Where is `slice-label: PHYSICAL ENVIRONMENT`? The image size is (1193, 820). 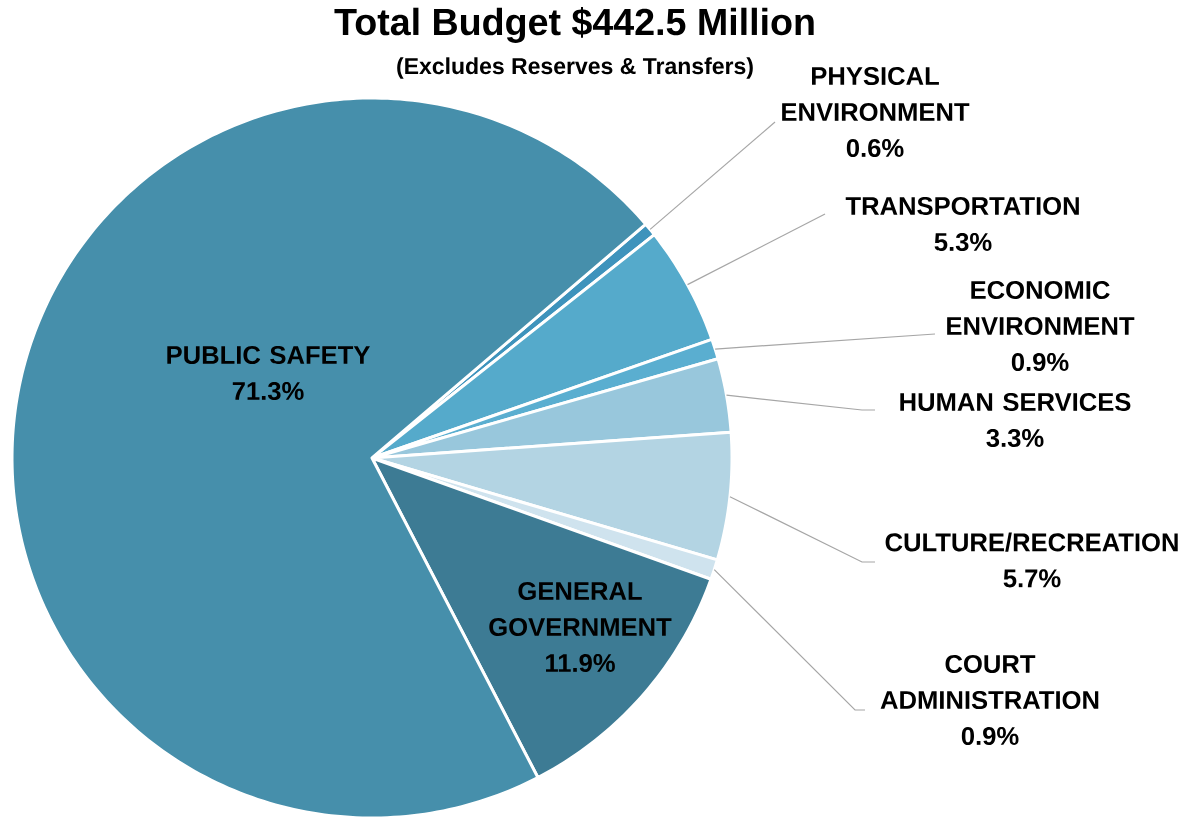
slice-label: PHYSICAL ENVIRONMENT is located at coordinates (876, 94).